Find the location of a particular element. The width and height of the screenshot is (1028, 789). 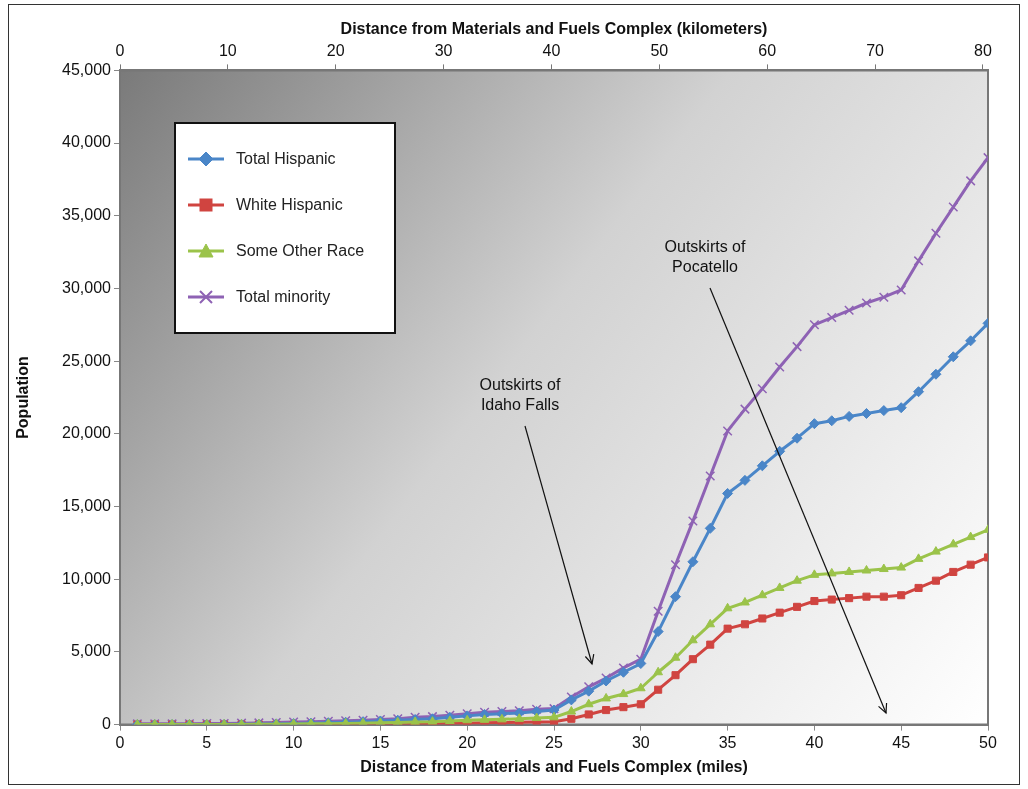

x2-tick-label: 10 is located at coordinates (227, 51).